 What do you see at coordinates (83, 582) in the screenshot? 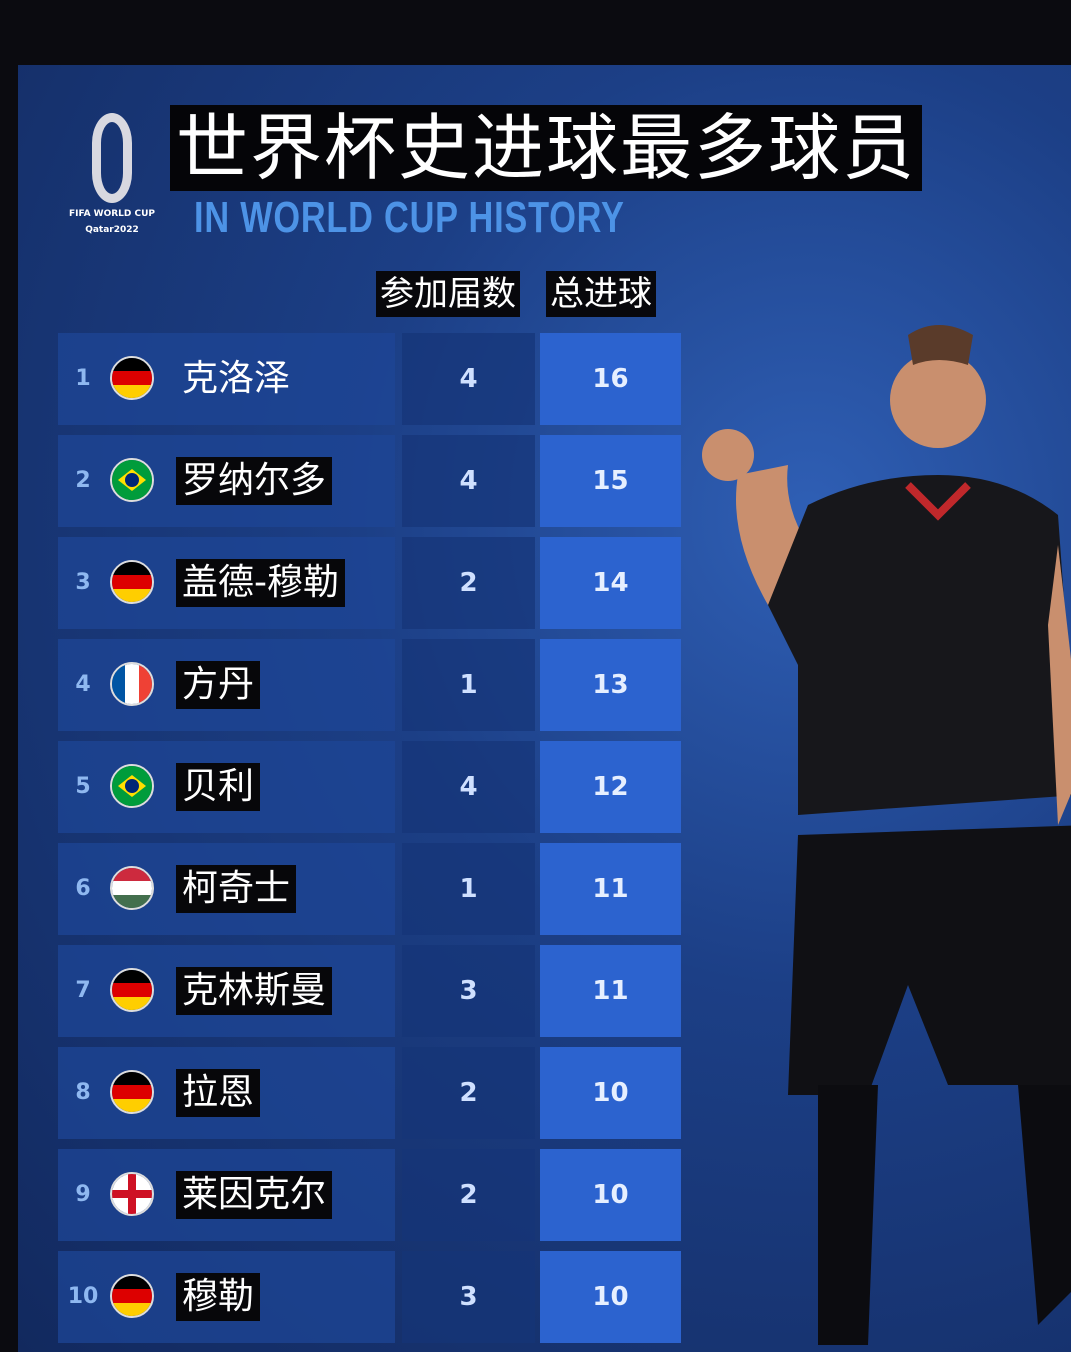
I see `rank: 3` at bounding box center [83, 582].